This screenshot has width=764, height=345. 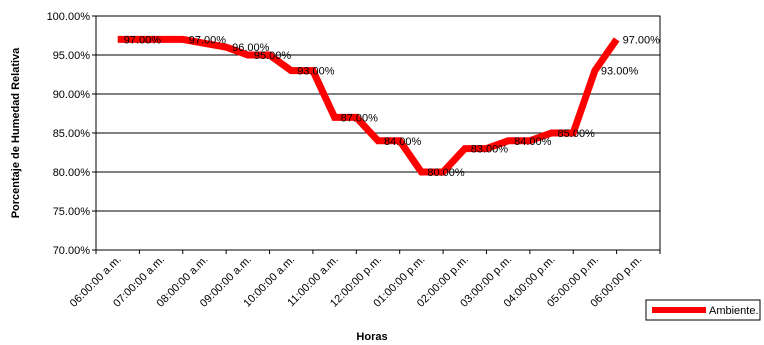 I want to click on legend-entry-ambiente: Ambiente., so click(x=734, y=311).